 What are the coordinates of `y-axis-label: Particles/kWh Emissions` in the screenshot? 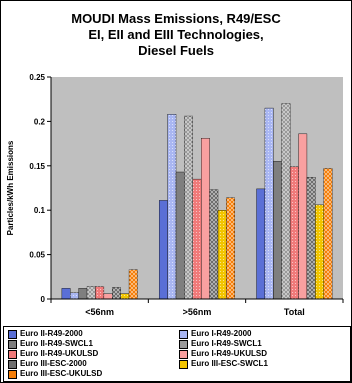 It's located at (10, 187).